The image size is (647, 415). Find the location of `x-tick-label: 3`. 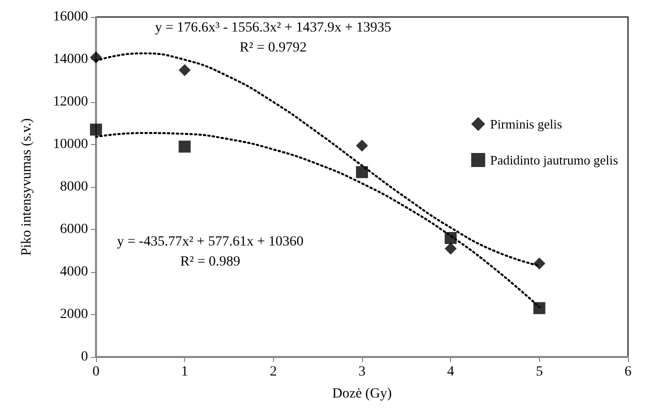

x-tick-label: 3 is located at coordinates (362, 372).